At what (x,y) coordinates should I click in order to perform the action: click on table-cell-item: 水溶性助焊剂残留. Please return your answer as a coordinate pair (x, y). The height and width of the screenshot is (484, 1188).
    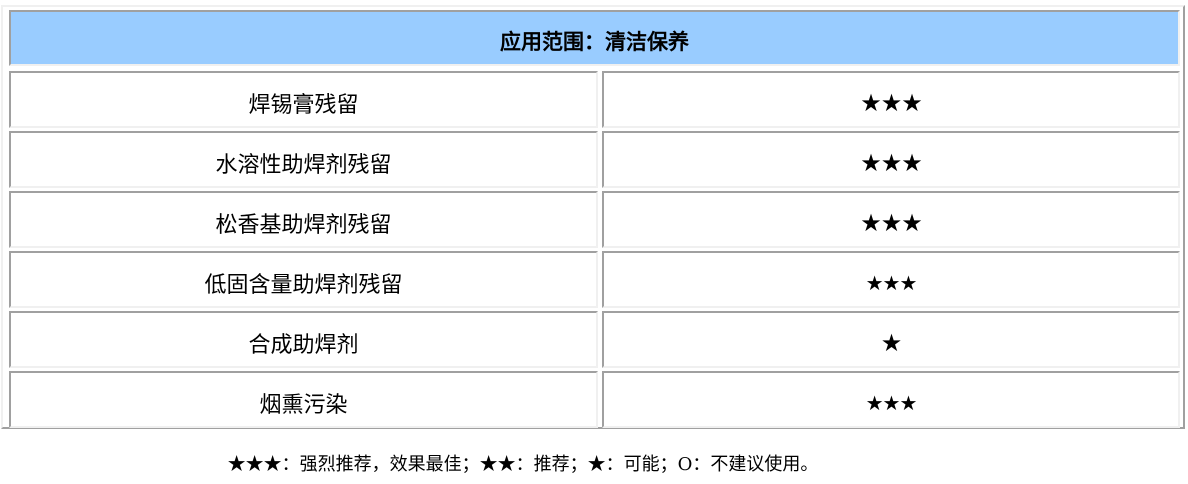
    Looking at the image, I should click on (303, 159).